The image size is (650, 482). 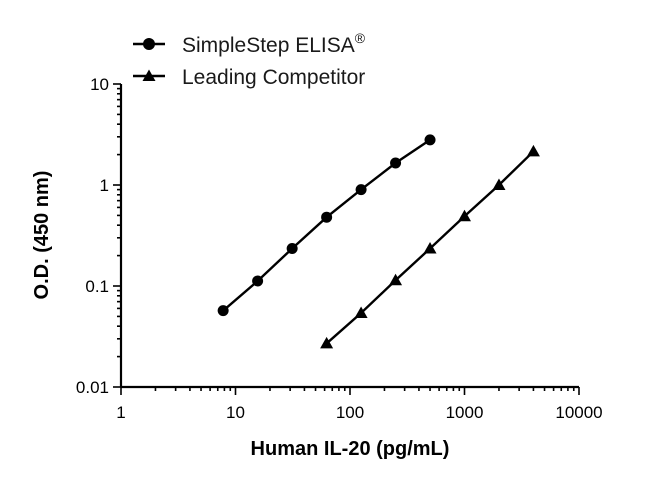 What do you see at coordinates (92, 236) in the screenshot?
I see `y-tick-labels: 0.01 0.1 1 10` at bounding box center [92, 236].